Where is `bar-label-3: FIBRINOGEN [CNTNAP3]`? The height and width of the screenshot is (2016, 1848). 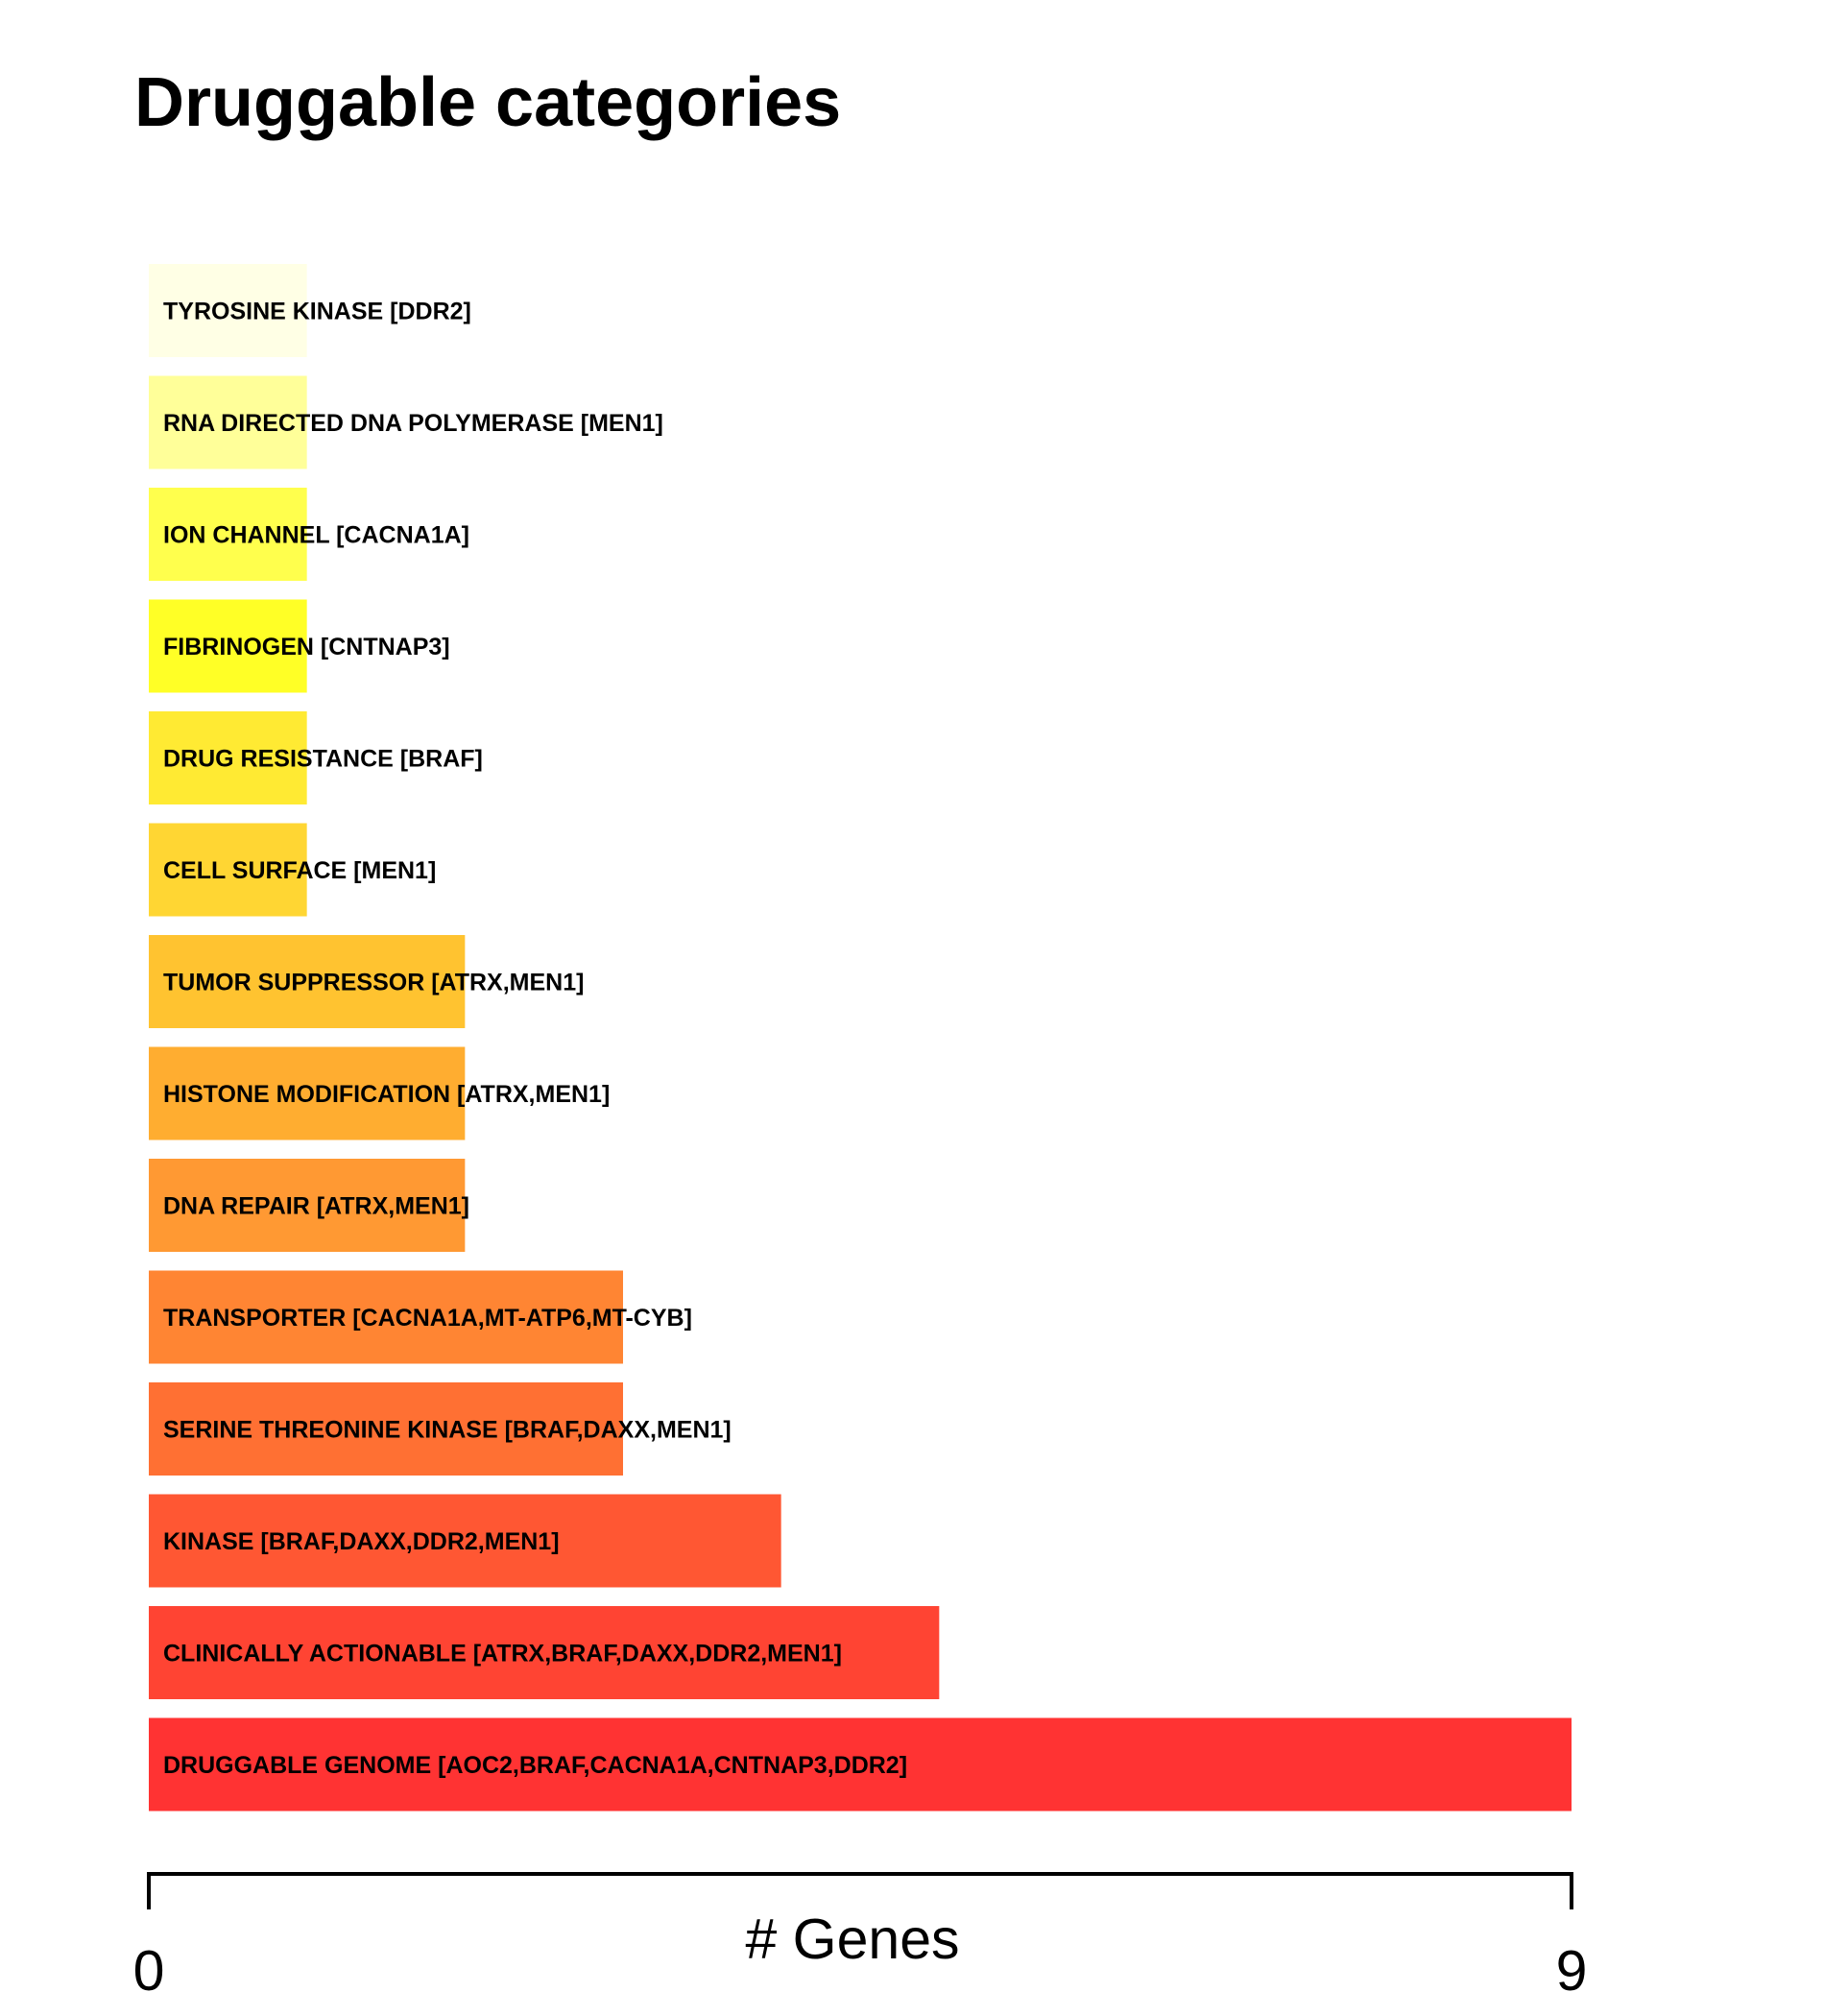
bar-label-3: FIBRINOGEN [CNTNAP3] is located at coordinates (306, 647).